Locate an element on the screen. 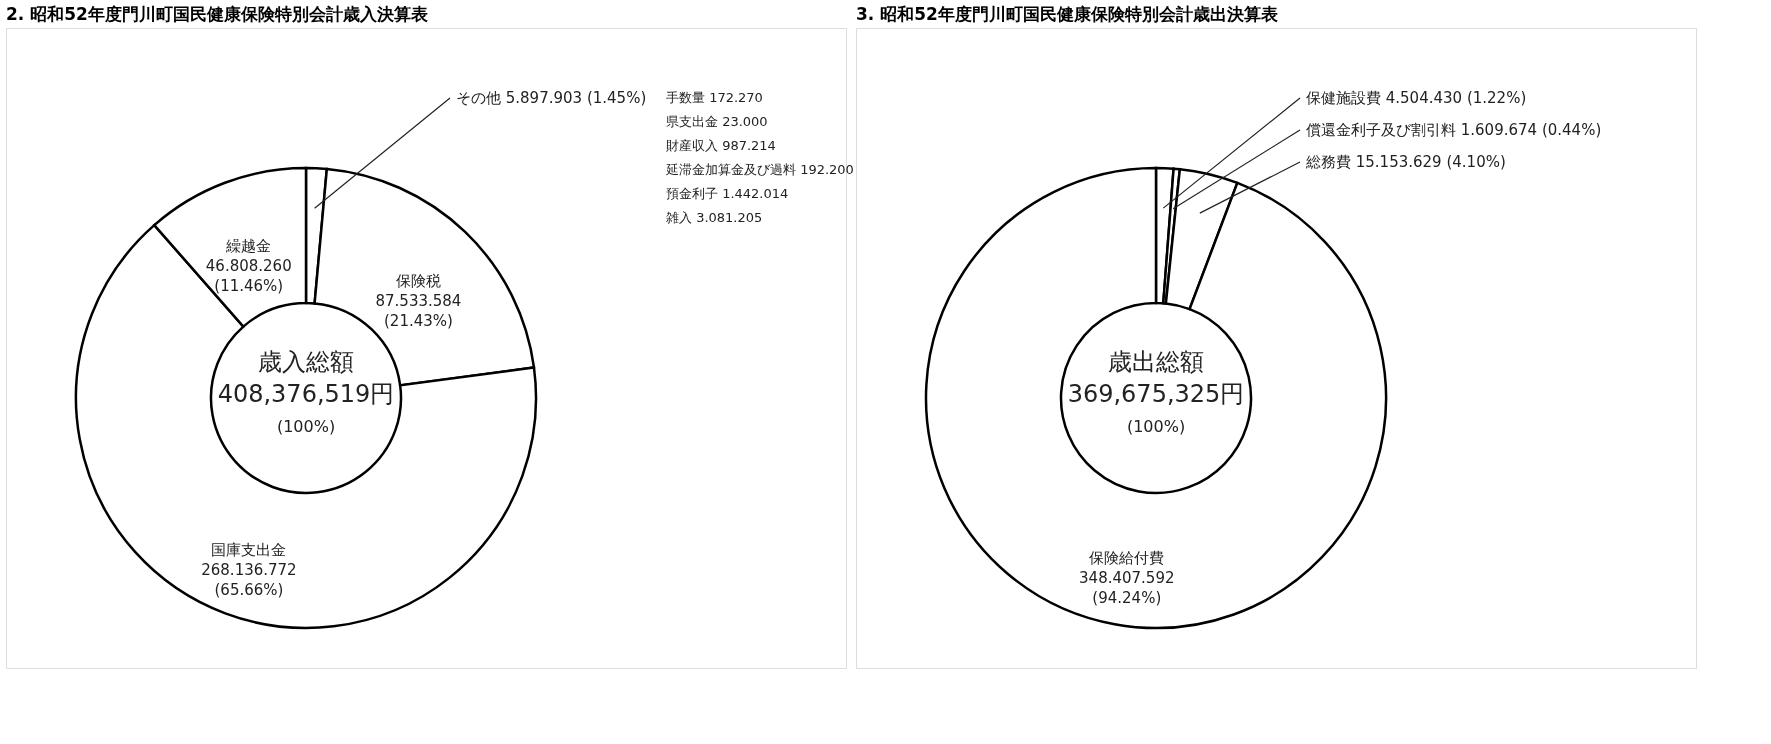 The height and width of the screenshot is (744, 1771). data-label: 87.533.584 (21.43%) is located at coordinates (418, 310).